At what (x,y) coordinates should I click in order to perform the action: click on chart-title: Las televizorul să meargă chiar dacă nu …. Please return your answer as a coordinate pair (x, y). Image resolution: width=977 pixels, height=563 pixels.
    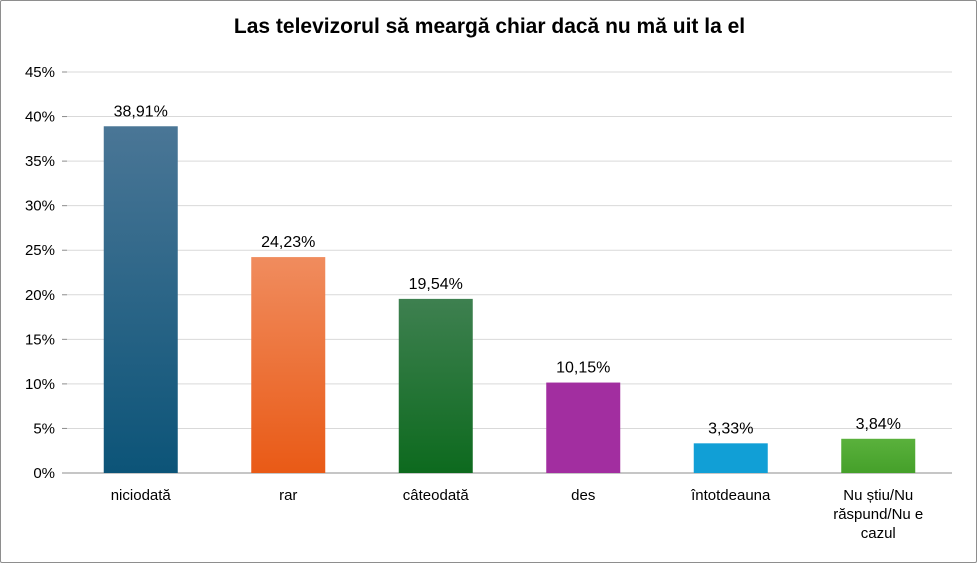
    Looking at the image, I should click on (489, 26).